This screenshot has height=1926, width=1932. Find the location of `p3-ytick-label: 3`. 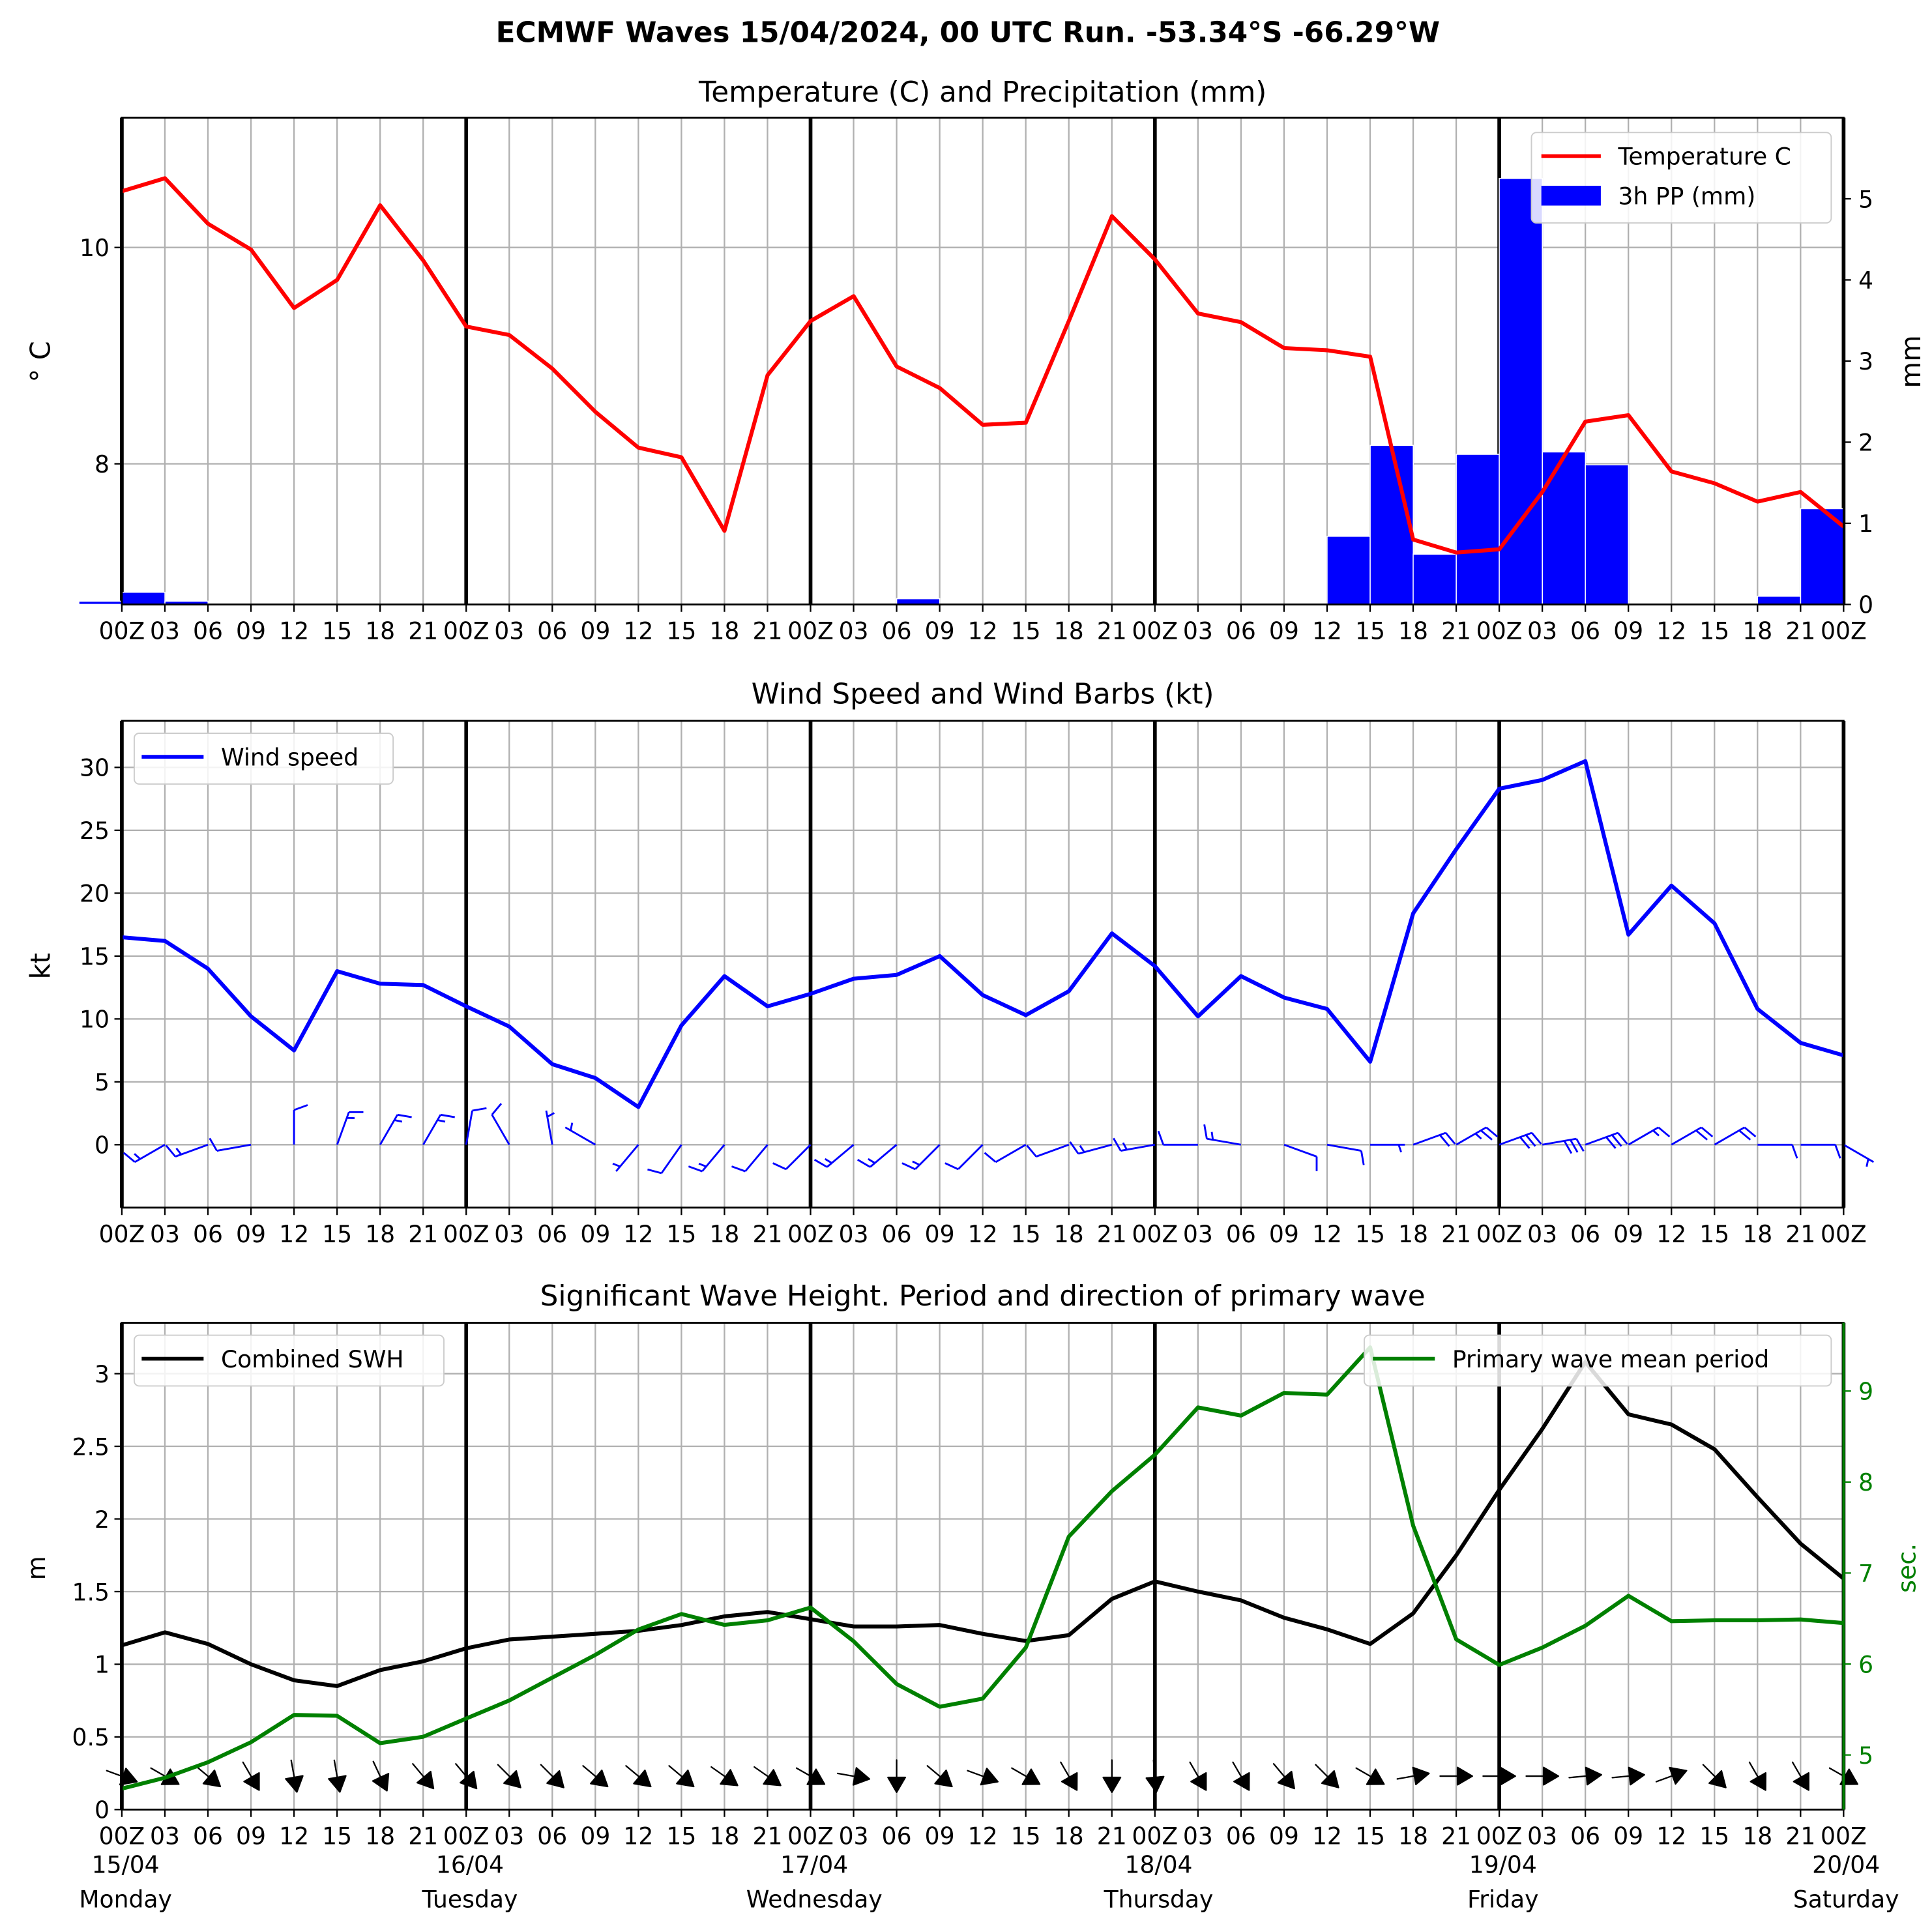

p3-ytick-label: 3 is located at coordinates (102, 1374).